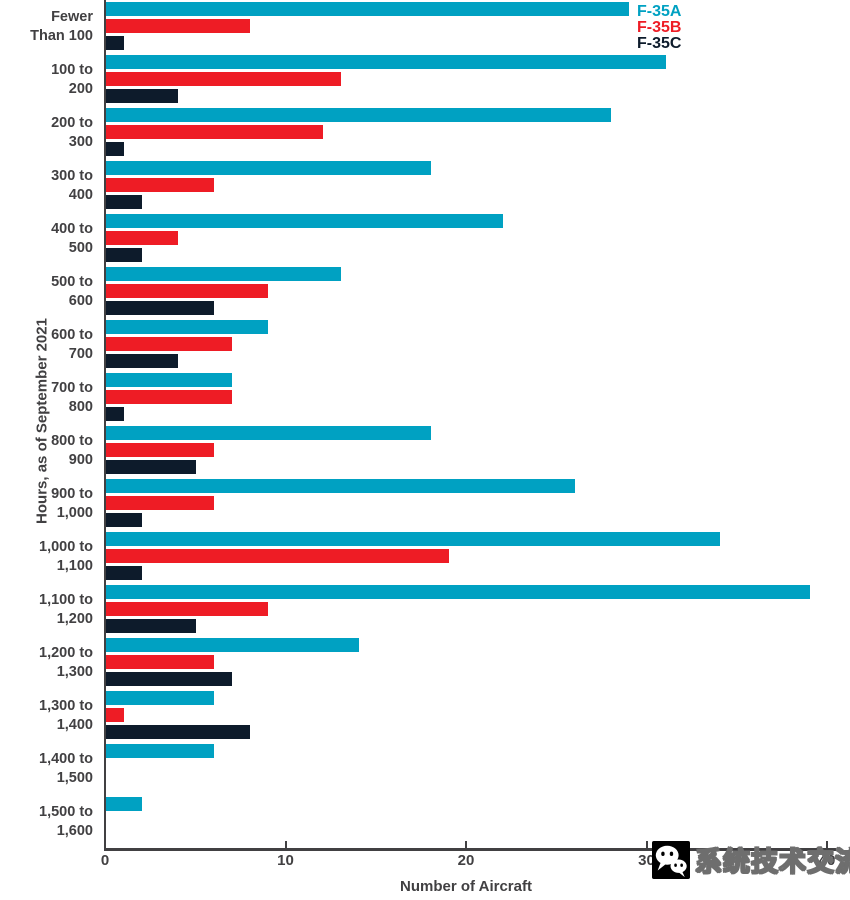  What do you see at coordinates (124, 202) in the screenshot?
I see `bar-f35c-row4` at bounding box center [124, 202].